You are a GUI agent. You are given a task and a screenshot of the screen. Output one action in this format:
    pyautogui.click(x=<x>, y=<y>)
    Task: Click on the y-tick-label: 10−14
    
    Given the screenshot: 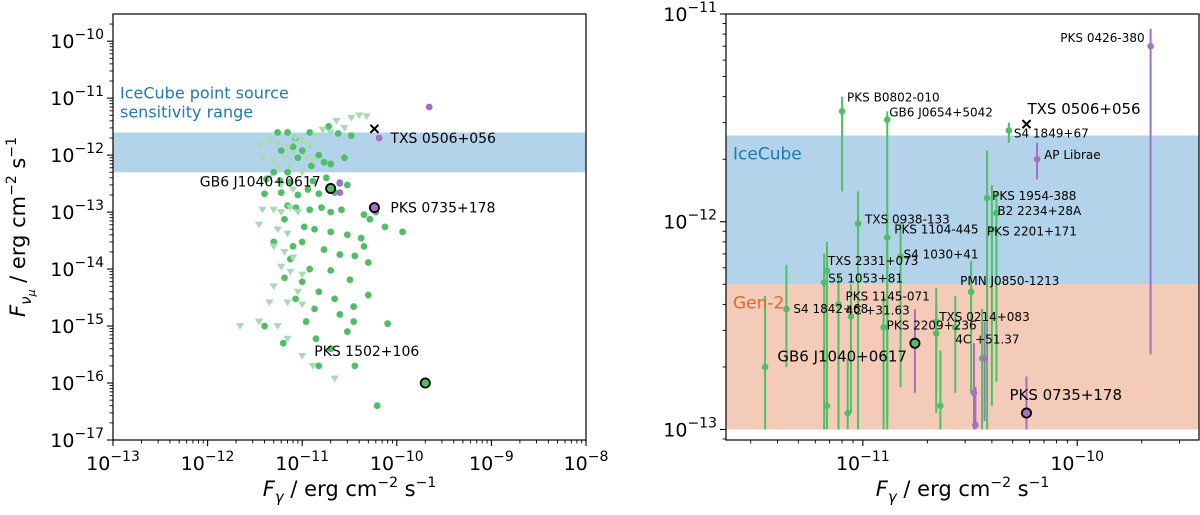 What is the action you would take?
    pyautogui.click(x=77, y=268)
    